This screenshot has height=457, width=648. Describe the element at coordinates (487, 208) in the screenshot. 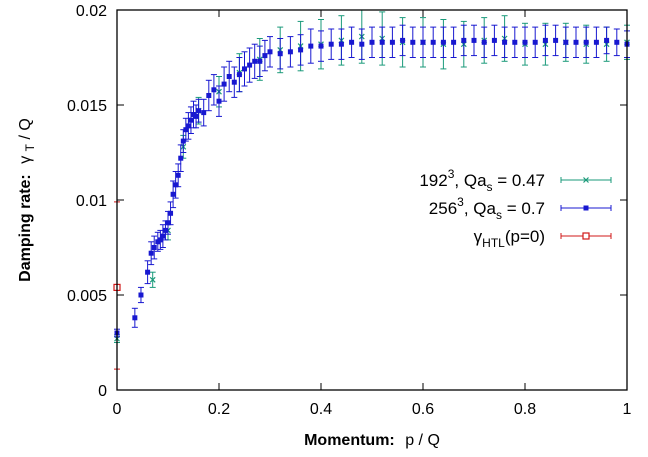

I see `legend-label: 2563, Qas = 0.7` at that location.